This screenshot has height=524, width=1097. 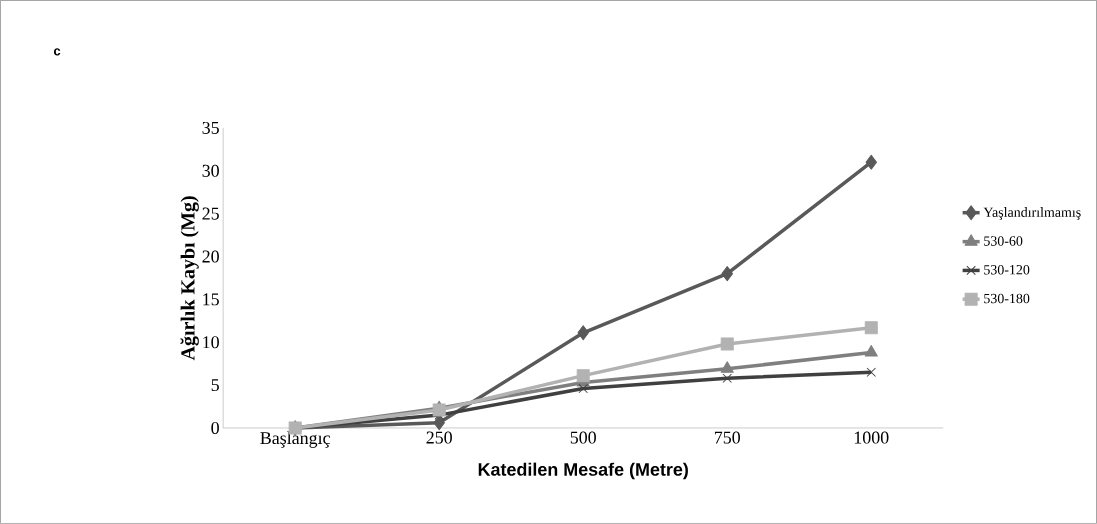 What do you see at coordinates (210, 213) in the screenshot?
I see `y-tick-label: 25` at bounding box center [210, 213].